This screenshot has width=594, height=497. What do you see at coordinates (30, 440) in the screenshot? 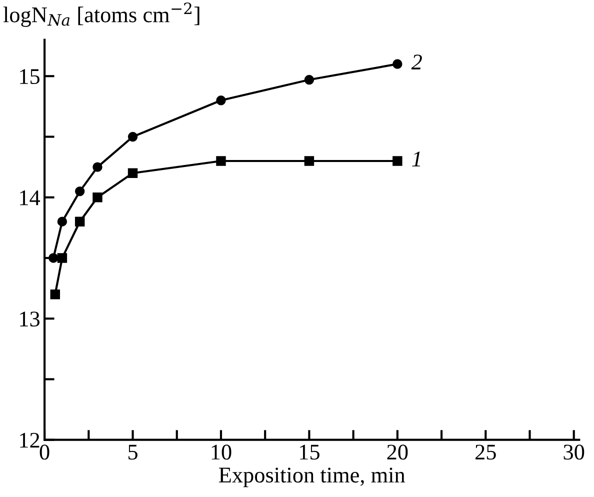
I see `y-tick-label: 12` at bounding box center [30, 440].